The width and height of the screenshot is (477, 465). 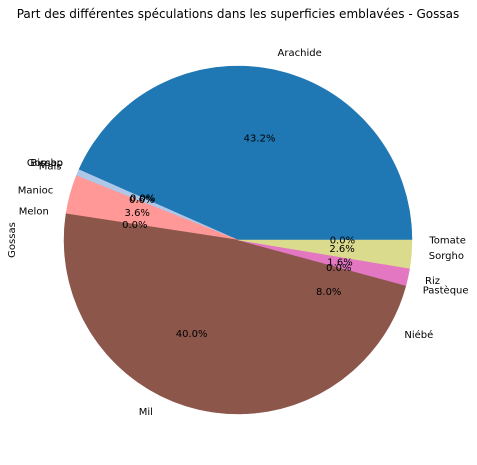 What do you see at coordinates (12, 240) in the screenshot?
I see `y-axis-label: Gossas` at bounding box center [12, 240].